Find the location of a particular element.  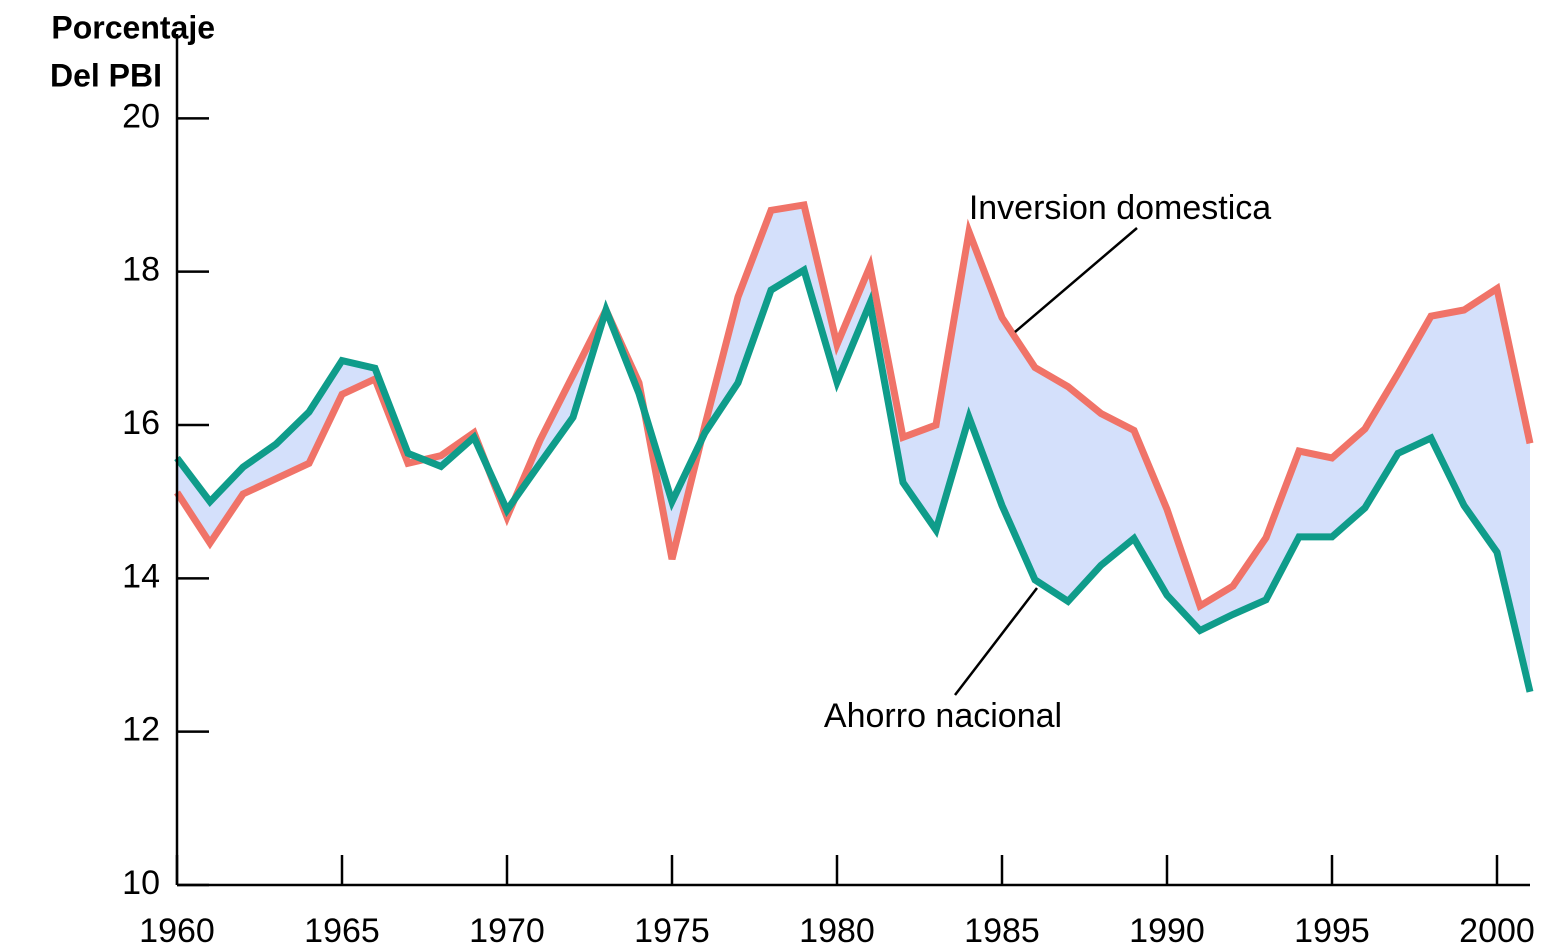

y-axis-label: Del PBI is located at coordinates (106, 75).